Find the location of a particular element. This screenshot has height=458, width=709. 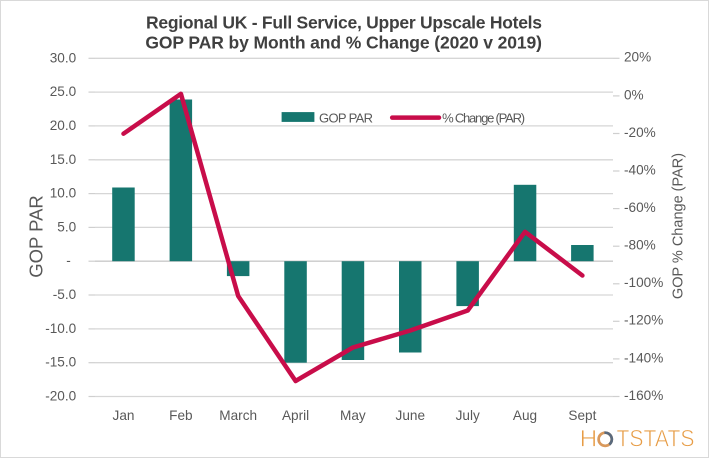

svg-text: 5.0 is located at coordinates (66, 226).